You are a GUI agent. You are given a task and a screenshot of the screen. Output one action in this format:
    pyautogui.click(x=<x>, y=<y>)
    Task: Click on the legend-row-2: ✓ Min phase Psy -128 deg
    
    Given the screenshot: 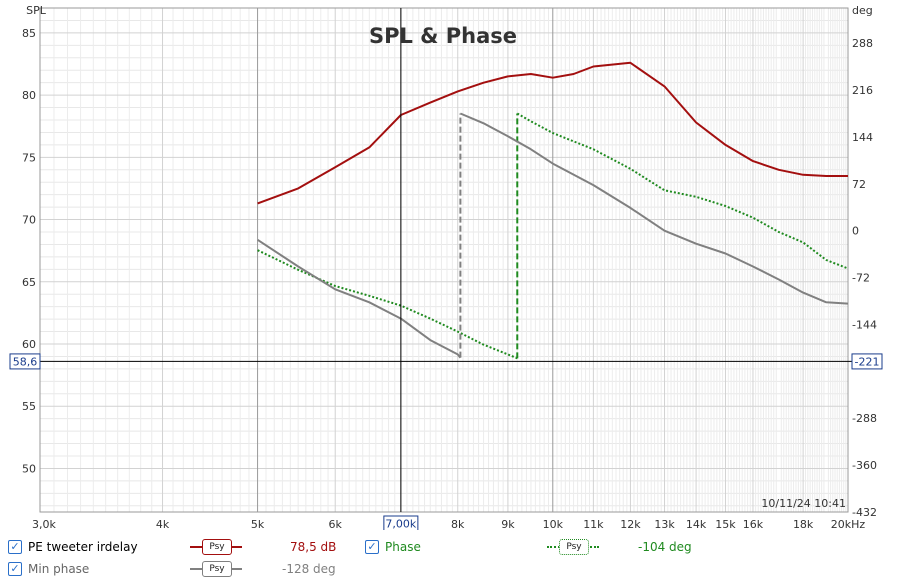 What is the action you would take?
    pyautogui.click(x=450, y=570)
    